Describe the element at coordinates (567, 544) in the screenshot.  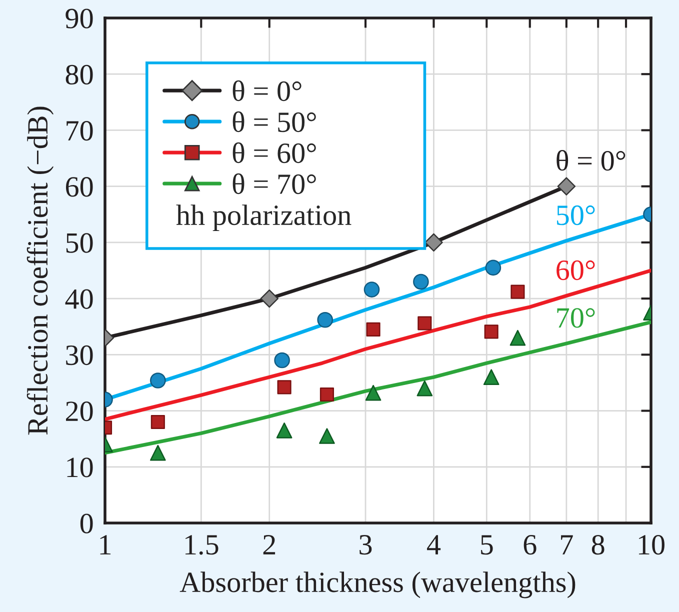
I see `x-tick-label: 7` at that location.